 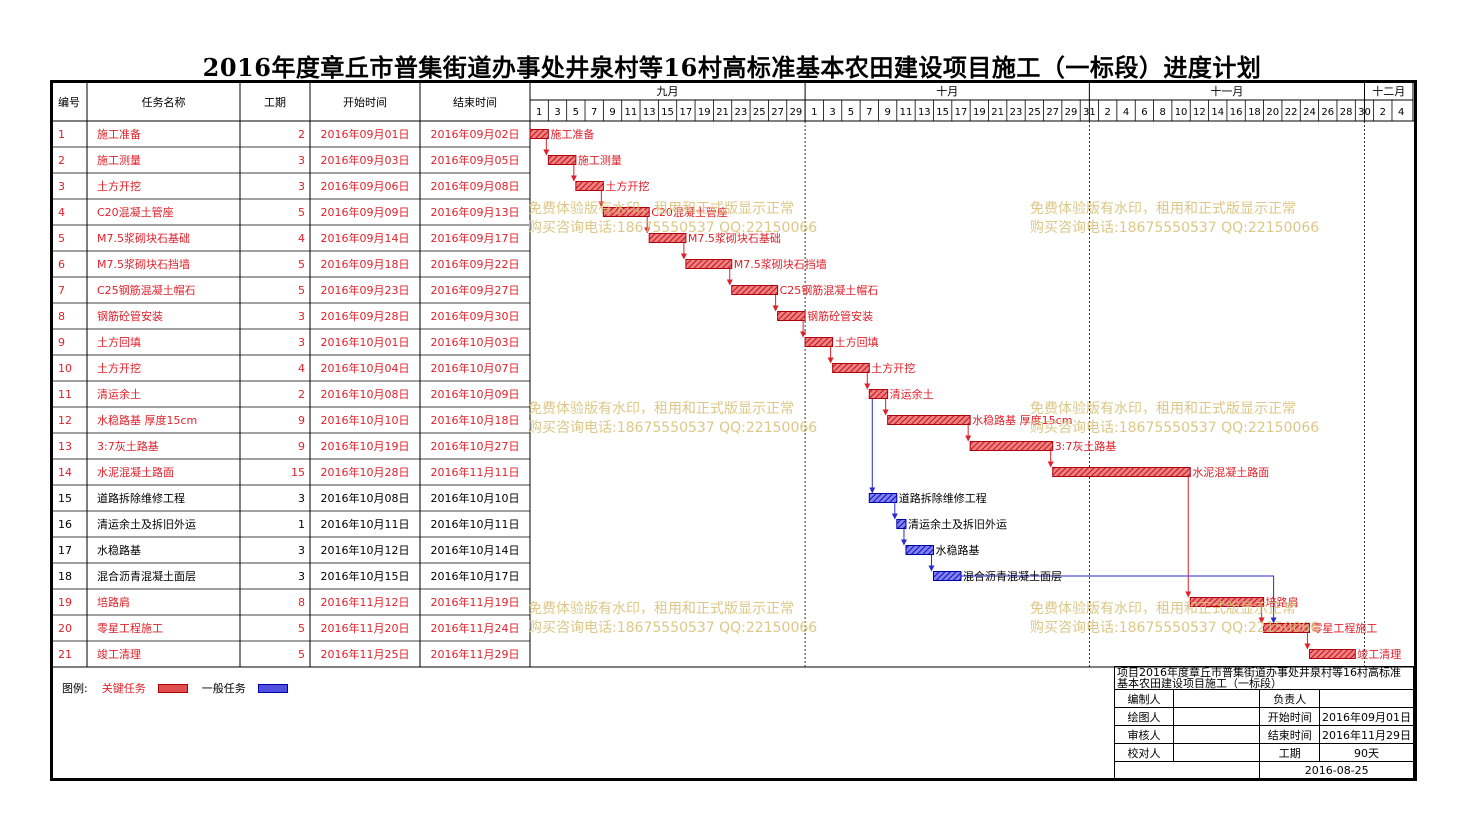 I want to click on task-end: 2016年10月10日, so click(x=475, y=498).